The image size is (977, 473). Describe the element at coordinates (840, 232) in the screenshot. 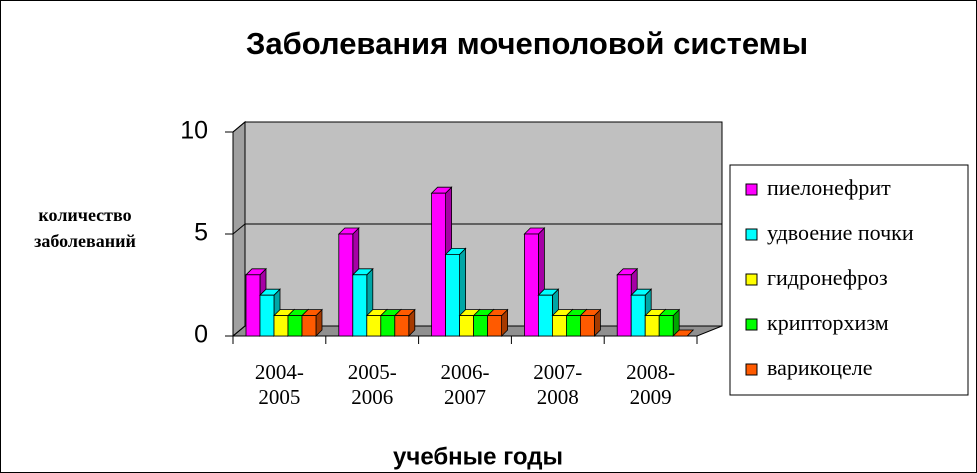

I see `legend-label: удвоение почки` at that location.